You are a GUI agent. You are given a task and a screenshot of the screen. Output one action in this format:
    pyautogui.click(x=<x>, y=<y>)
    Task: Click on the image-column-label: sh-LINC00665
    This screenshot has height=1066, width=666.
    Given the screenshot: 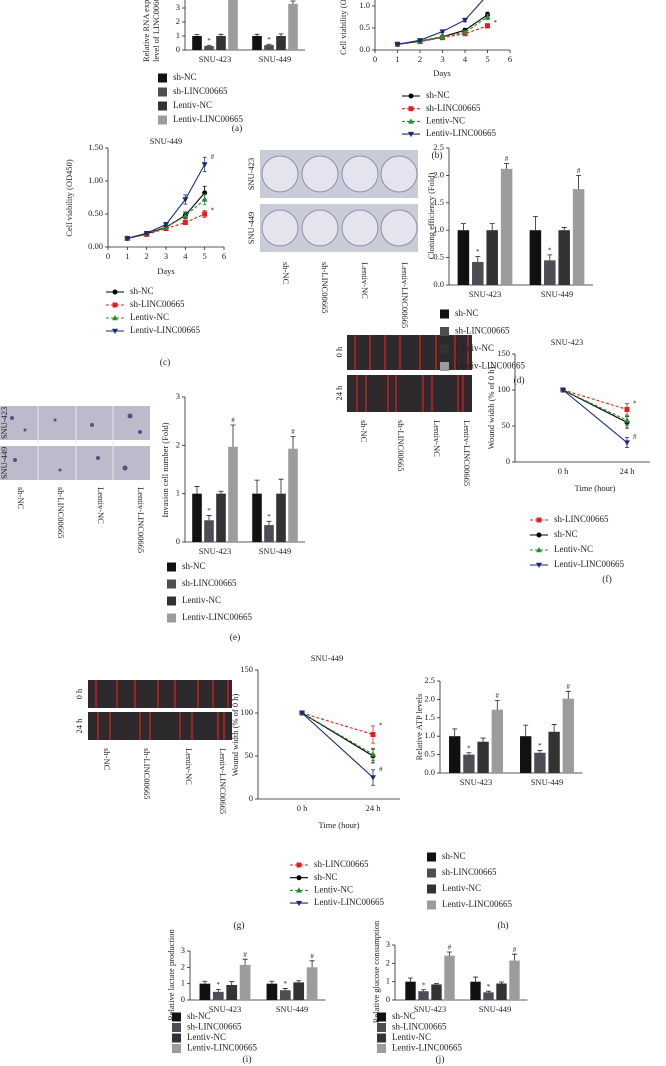 What is the action you would take?
    pyautogui.click(x=61, y=512)
    